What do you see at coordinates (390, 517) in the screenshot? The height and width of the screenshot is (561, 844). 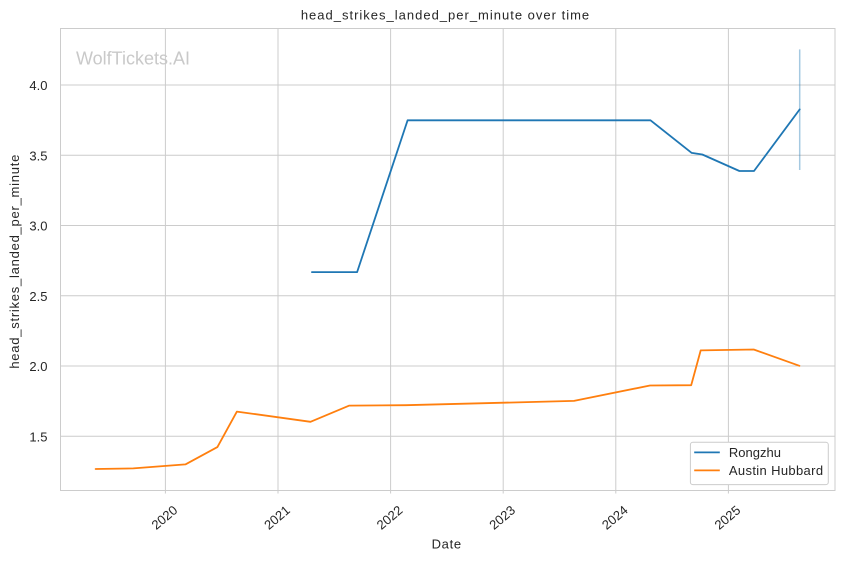 I see `svg-text: 2022` at bounding box center [390, 517].